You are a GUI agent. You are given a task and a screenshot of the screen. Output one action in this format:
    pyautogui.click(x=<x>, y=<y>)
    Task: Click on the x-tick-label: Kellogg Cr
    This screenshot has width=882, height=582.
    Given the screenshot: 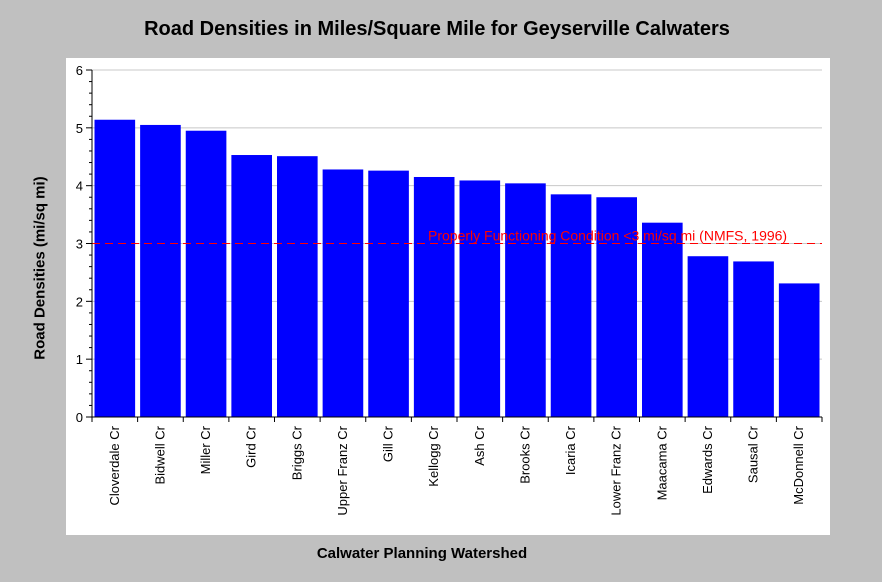 What is the action you would take?
    pyautogui.click(x=433, y=455)
    